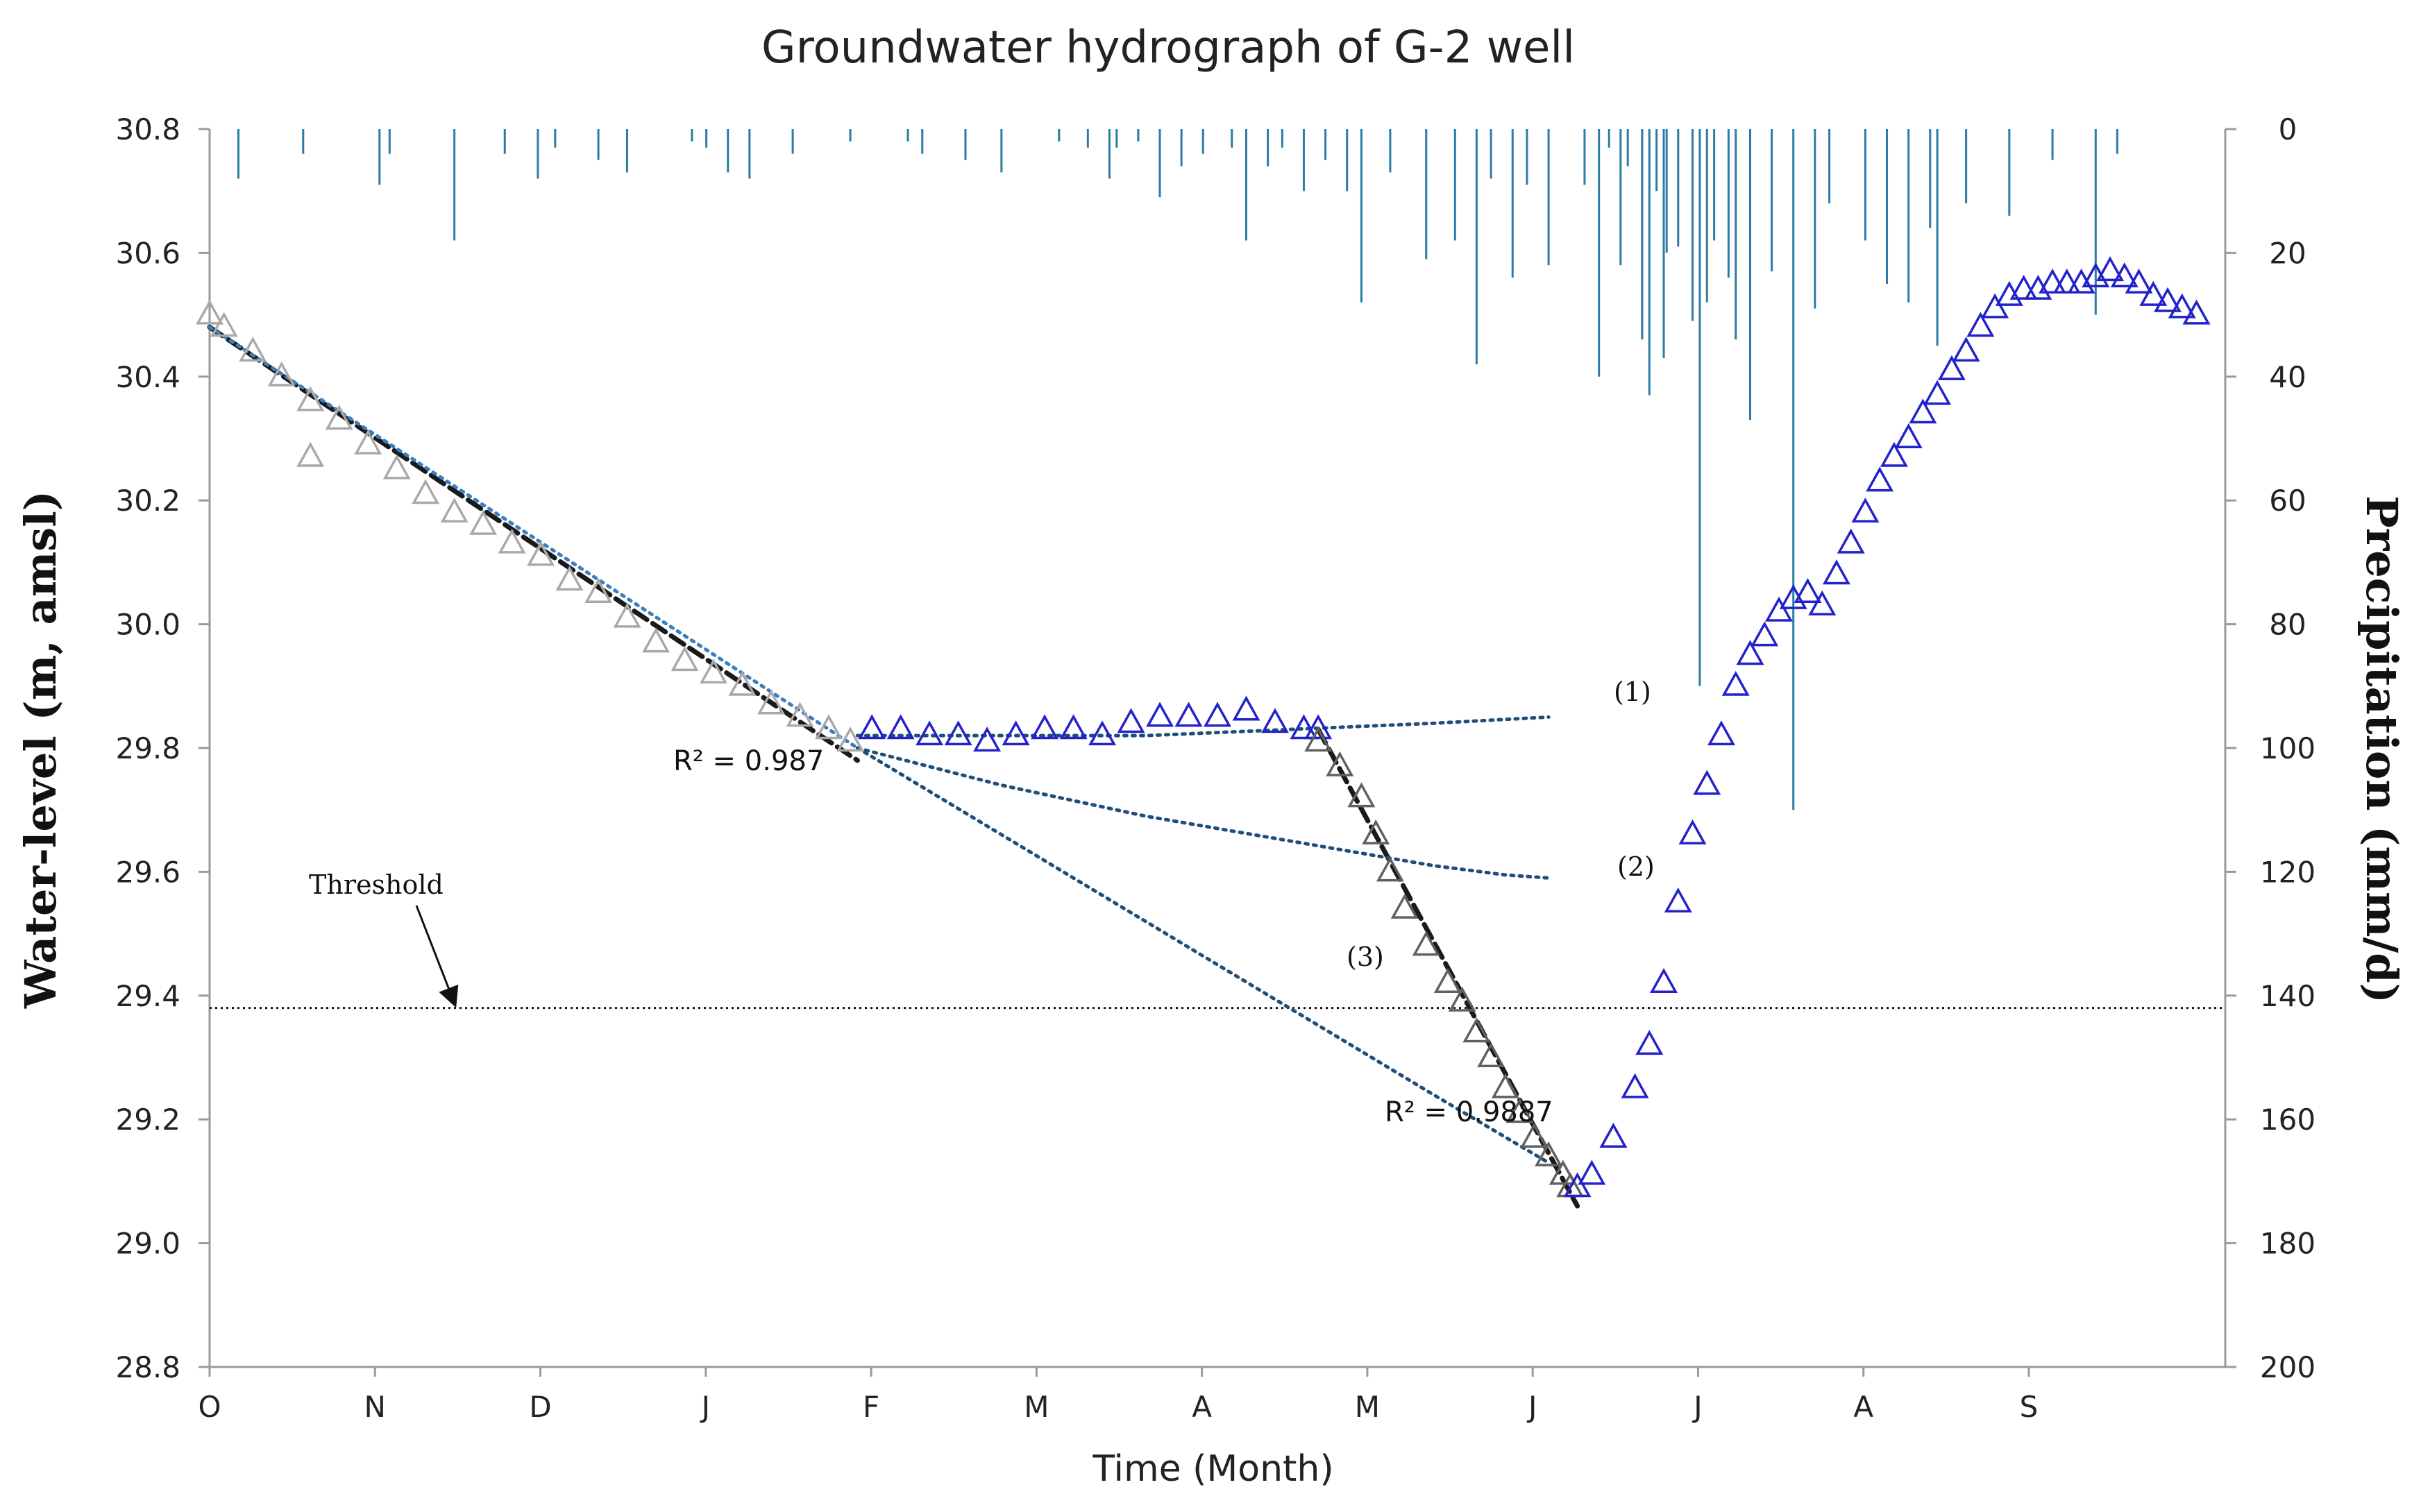  What do you see at coordinates (1036, 1407) in the screenshot?
I see `x-tick-label-M: M` at bounding box center [1036, 1407].